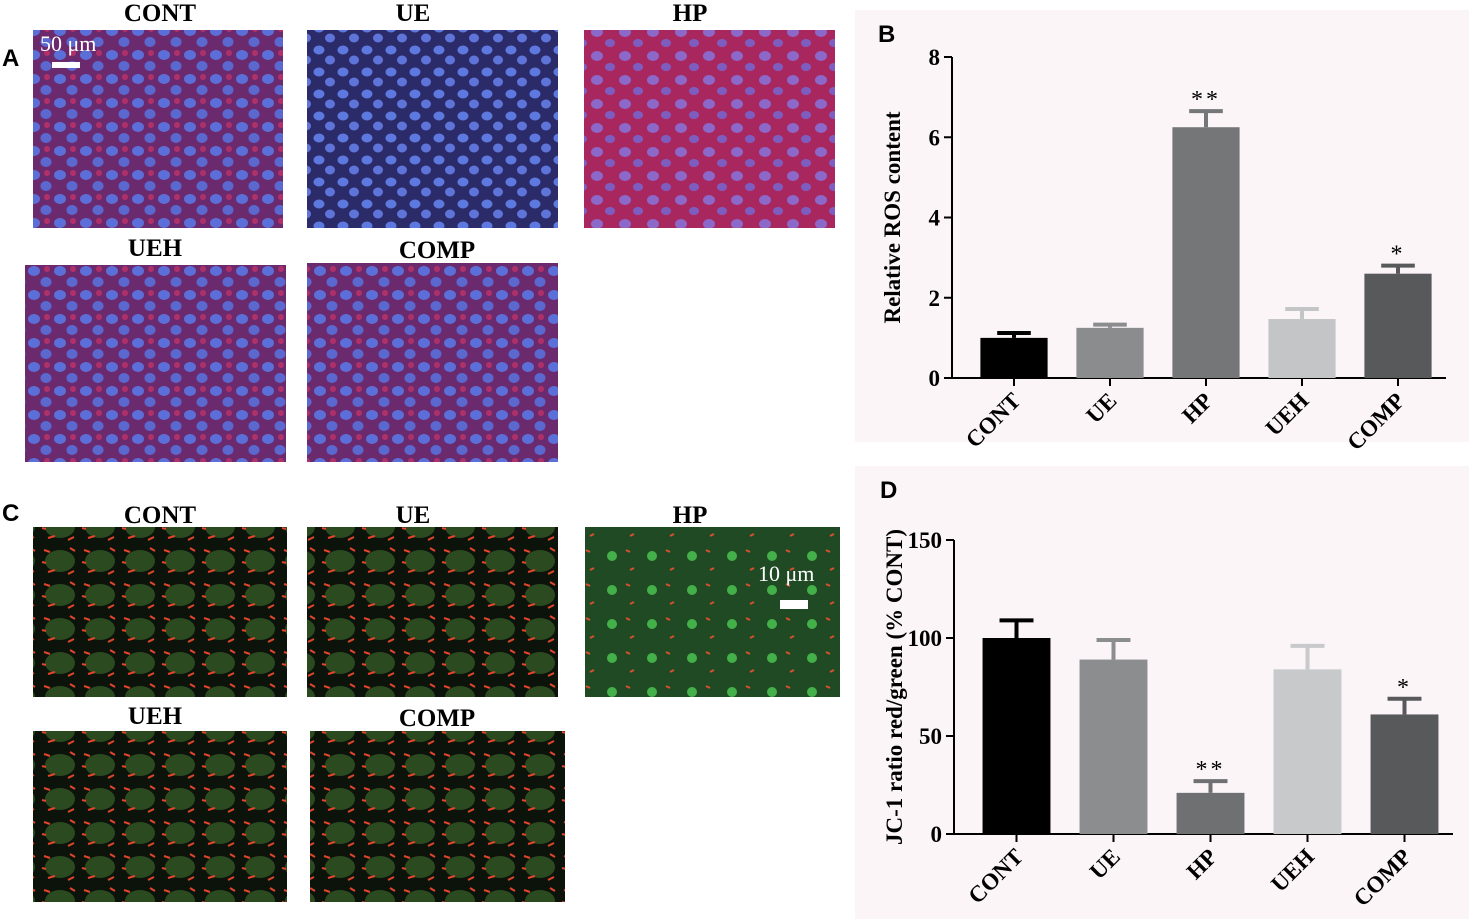  Describe the element at coordinates (892, 217) in the screenshot. I see `y-axis-label: Relative ROS content` at that location.